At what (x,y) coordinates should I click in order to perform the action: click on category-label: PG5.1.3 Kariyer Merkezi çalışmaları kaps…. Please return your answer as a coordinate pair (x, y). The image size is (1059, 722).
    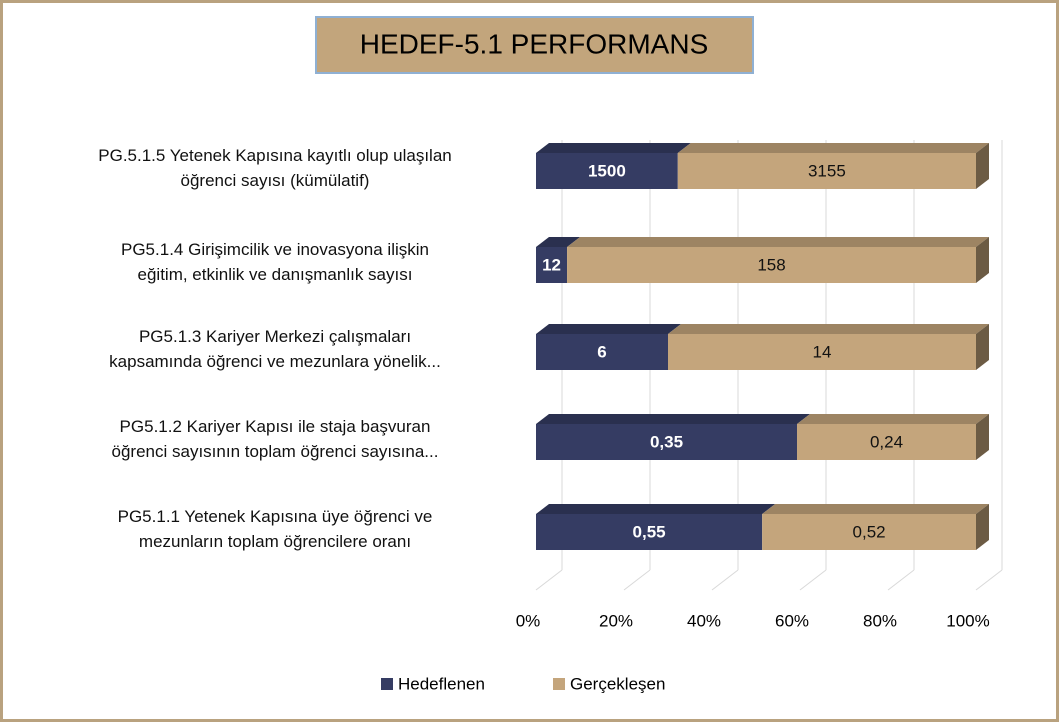
    Looking at the image, I should click on (275, 349).